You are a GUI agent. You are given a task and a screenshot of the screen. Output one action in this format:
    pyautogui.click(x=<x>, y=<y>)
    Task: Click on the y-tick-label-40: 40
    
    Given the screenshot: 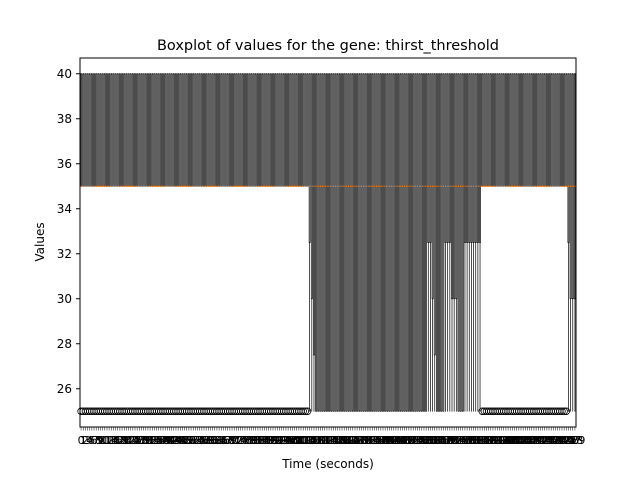 What is the action you would take?
    pyautogui.click(x=64, y=74)
    